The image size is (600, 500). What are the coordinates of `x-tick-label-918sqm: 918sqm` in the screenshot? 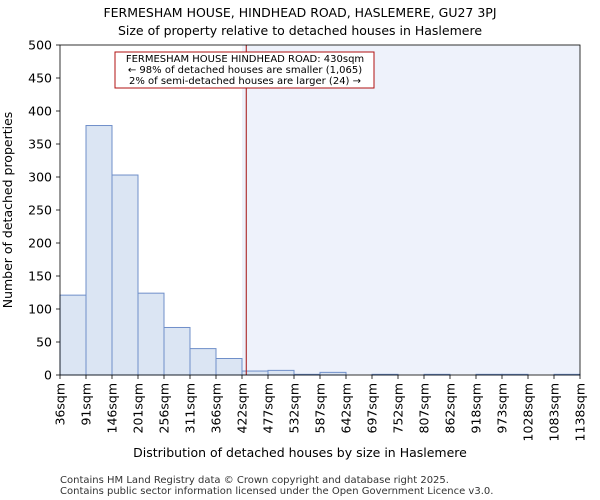 It's located at (476, 408).